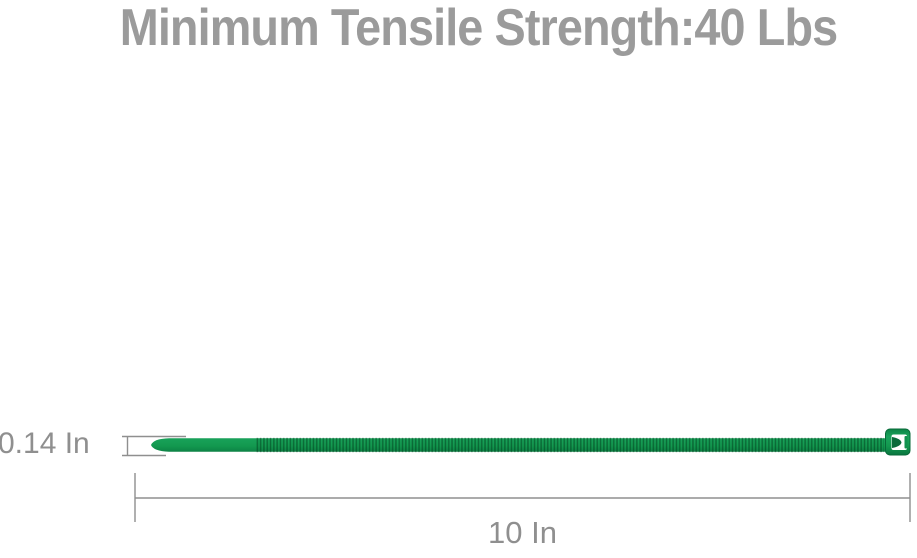 This screenshot has height=558, width=917. Describe the element at coordinates (897, 442) in the screenshot. I see `cable-tie-pawl` at that location.